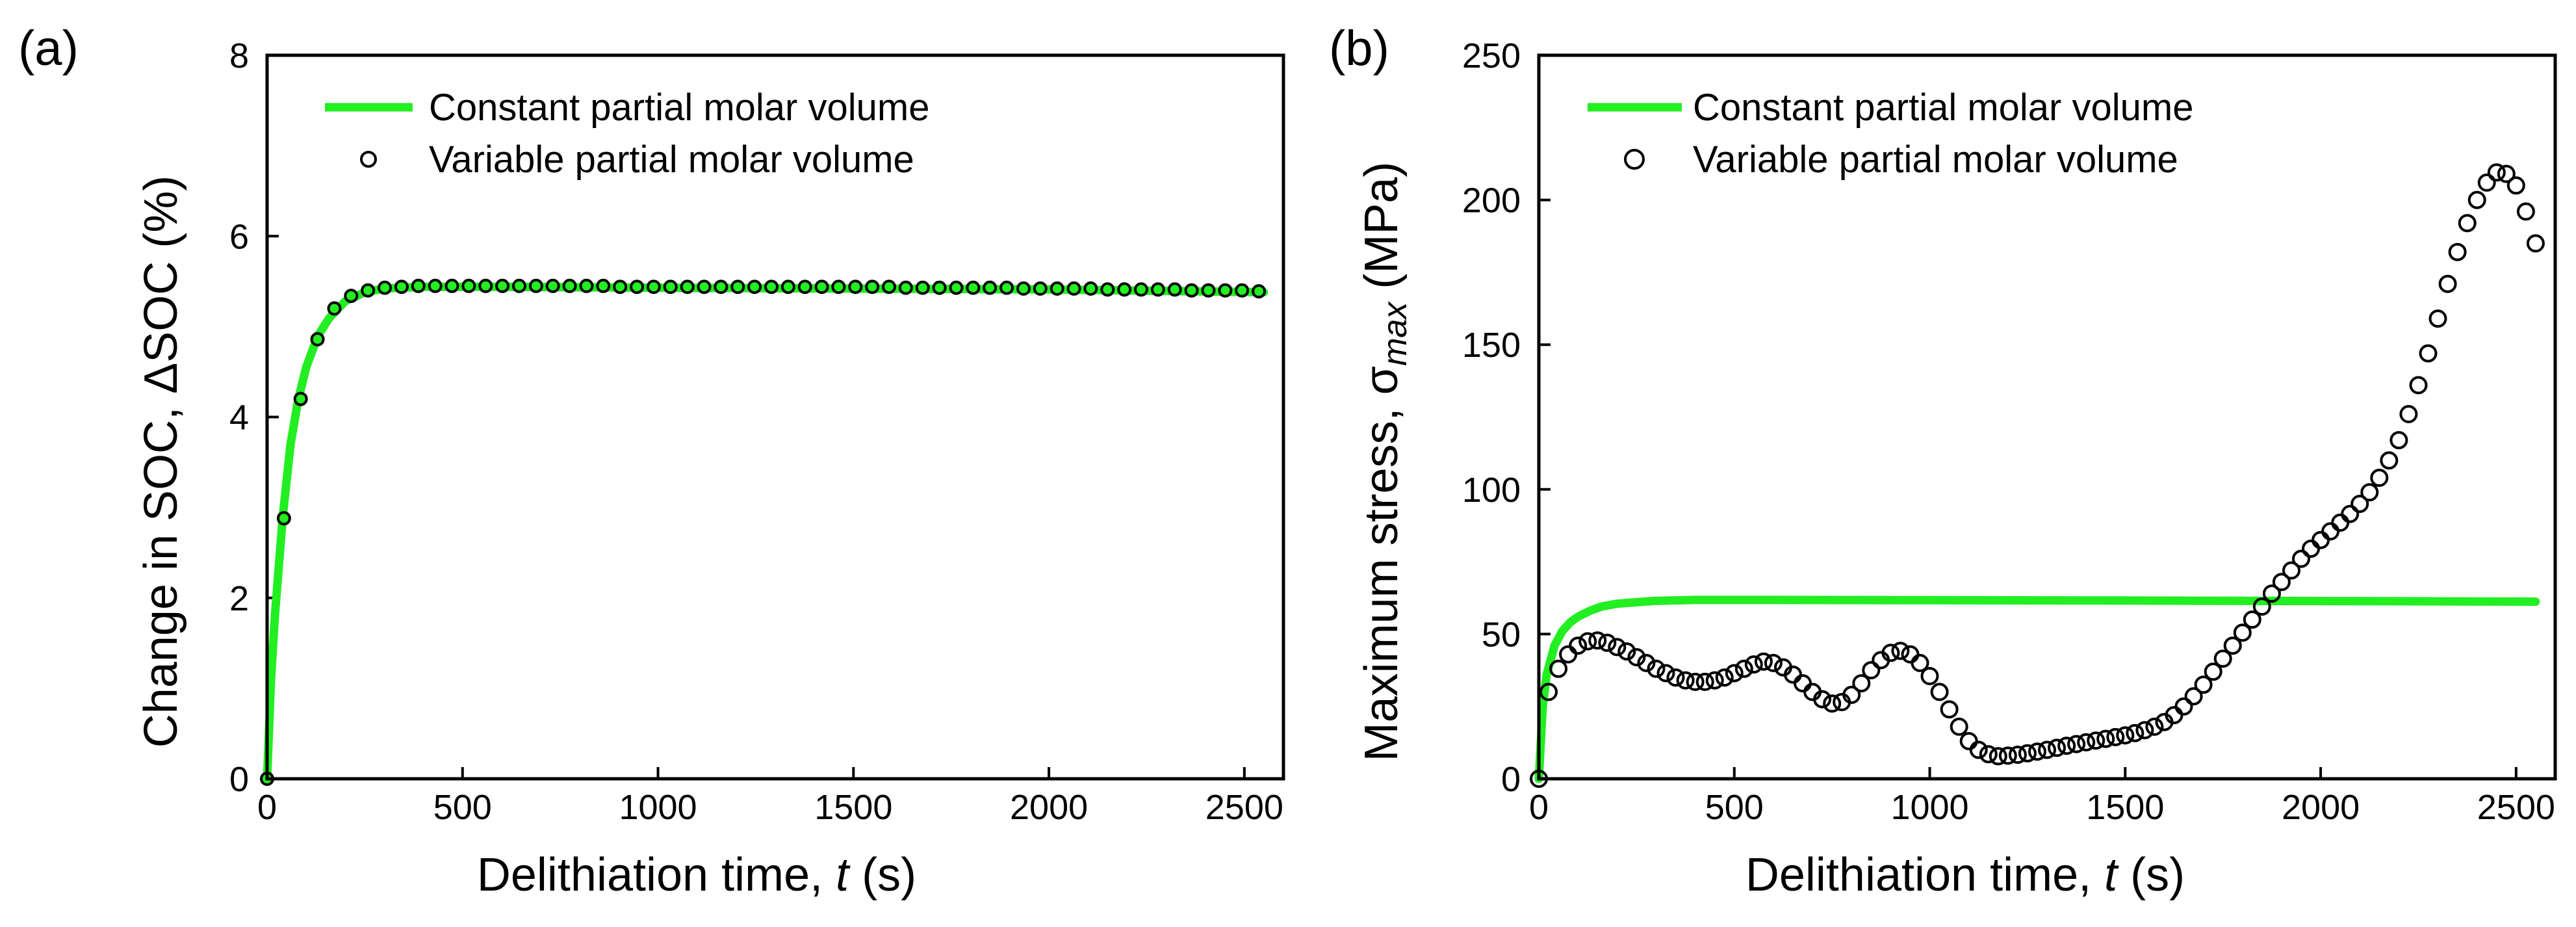 The image size is (2576, 927). I want to click on panel-b-legend-variable: Variable partial molar volume, so click(1936, 159).